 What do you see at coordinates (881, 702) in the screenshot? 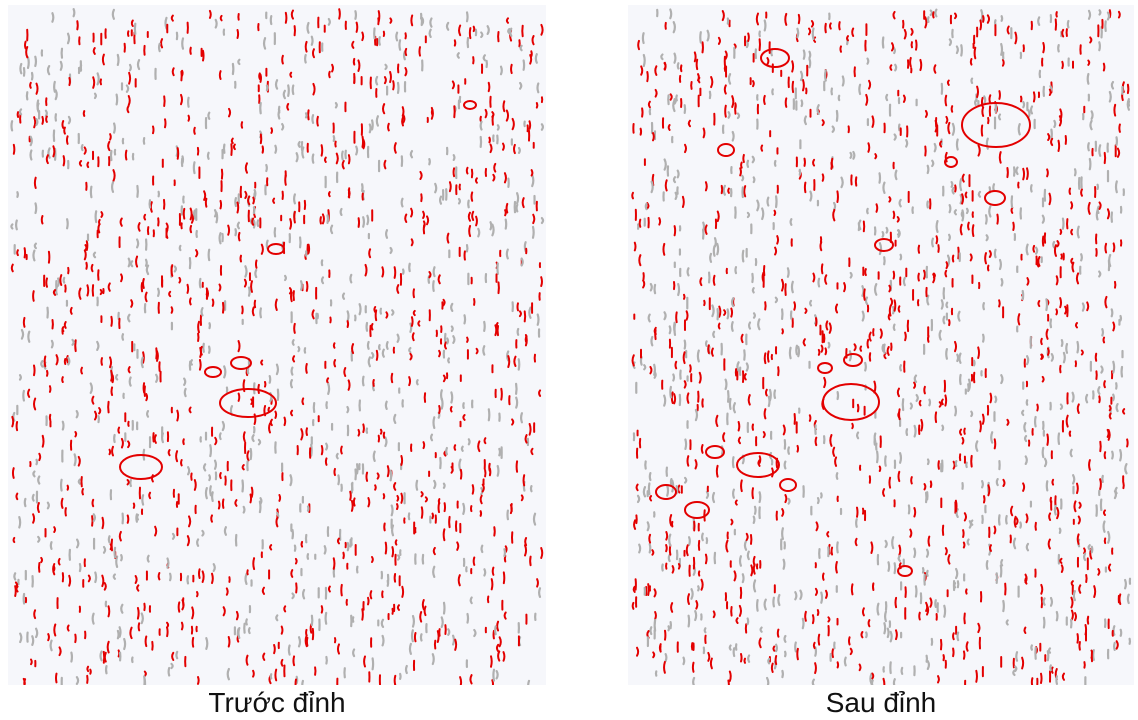
I see `caption-after: Sau đỉnh` at bounding box center [881, 702].